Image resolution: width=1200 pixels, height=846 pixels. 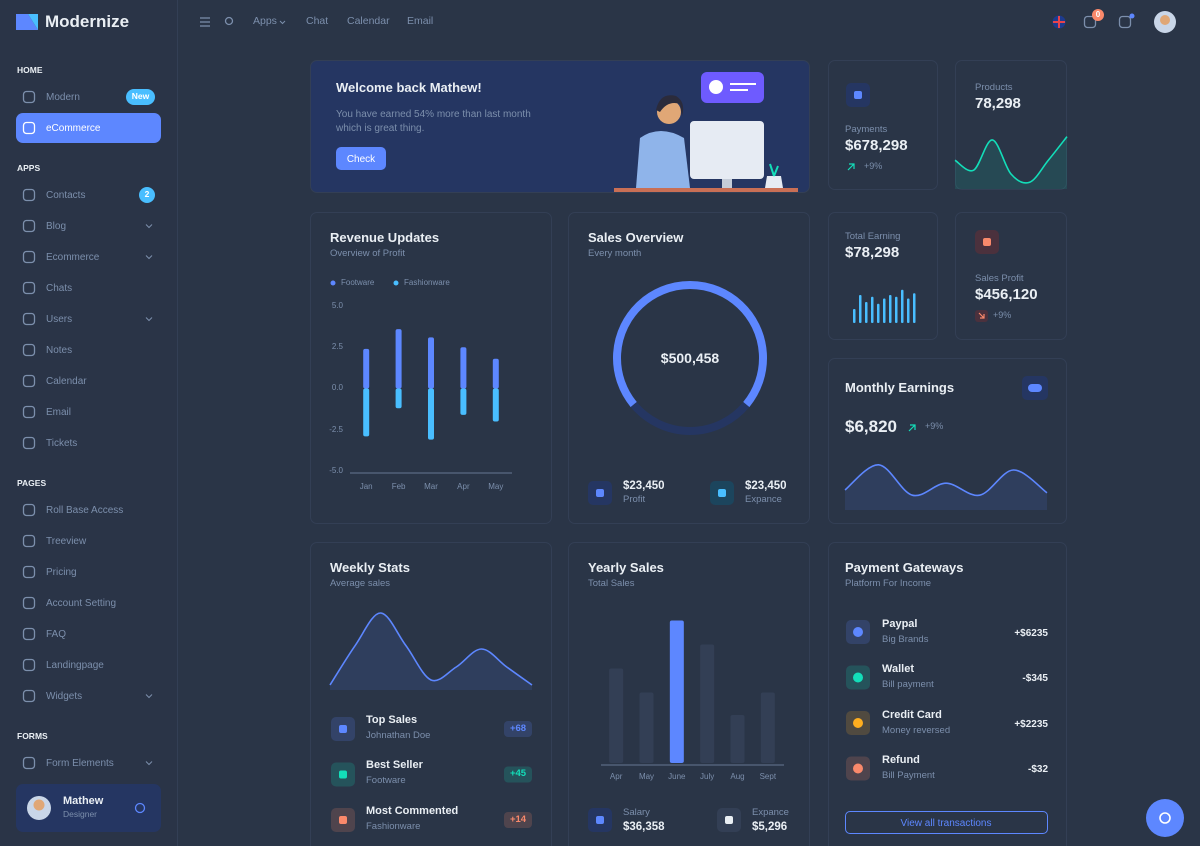 What do you see at coordinates (636, 237) in the screenshot?
I see `card-title: Sales Overview` at bounding box center [636, 237].